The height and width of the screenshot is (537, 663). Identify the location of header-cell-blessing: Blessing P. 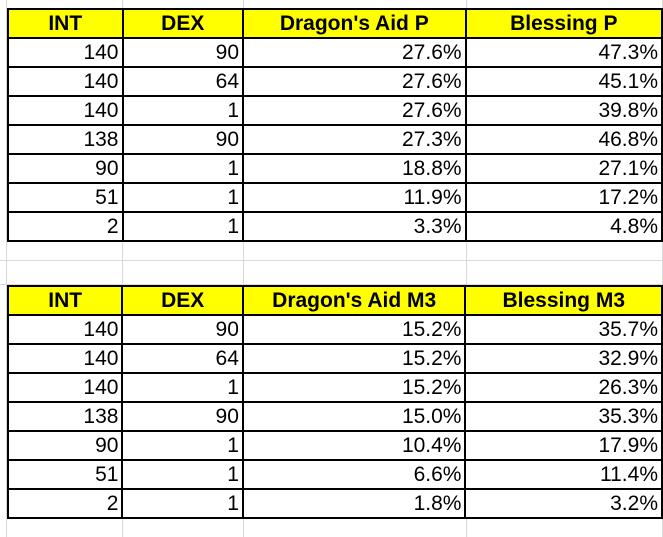
(563, 23).